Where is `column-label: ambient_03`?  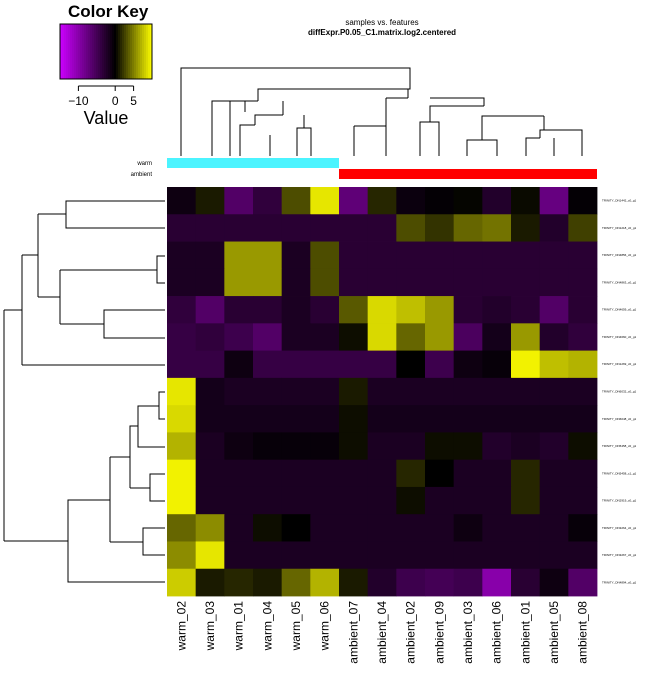 column-label: ambient_03 is located at coordinates (468, 632).